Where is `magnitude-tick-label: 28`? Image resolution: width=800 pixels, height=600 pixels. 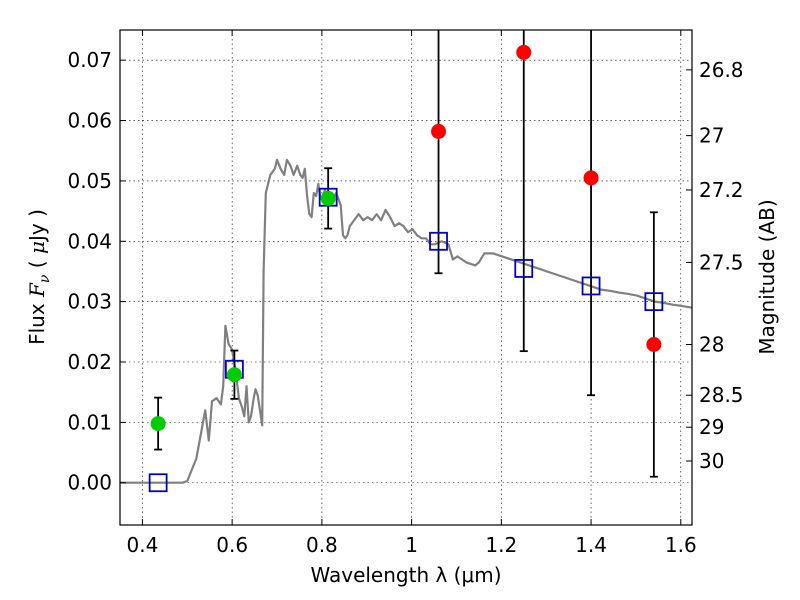
magnitude-tick-label: 28 is located at coordinates (711, 345).